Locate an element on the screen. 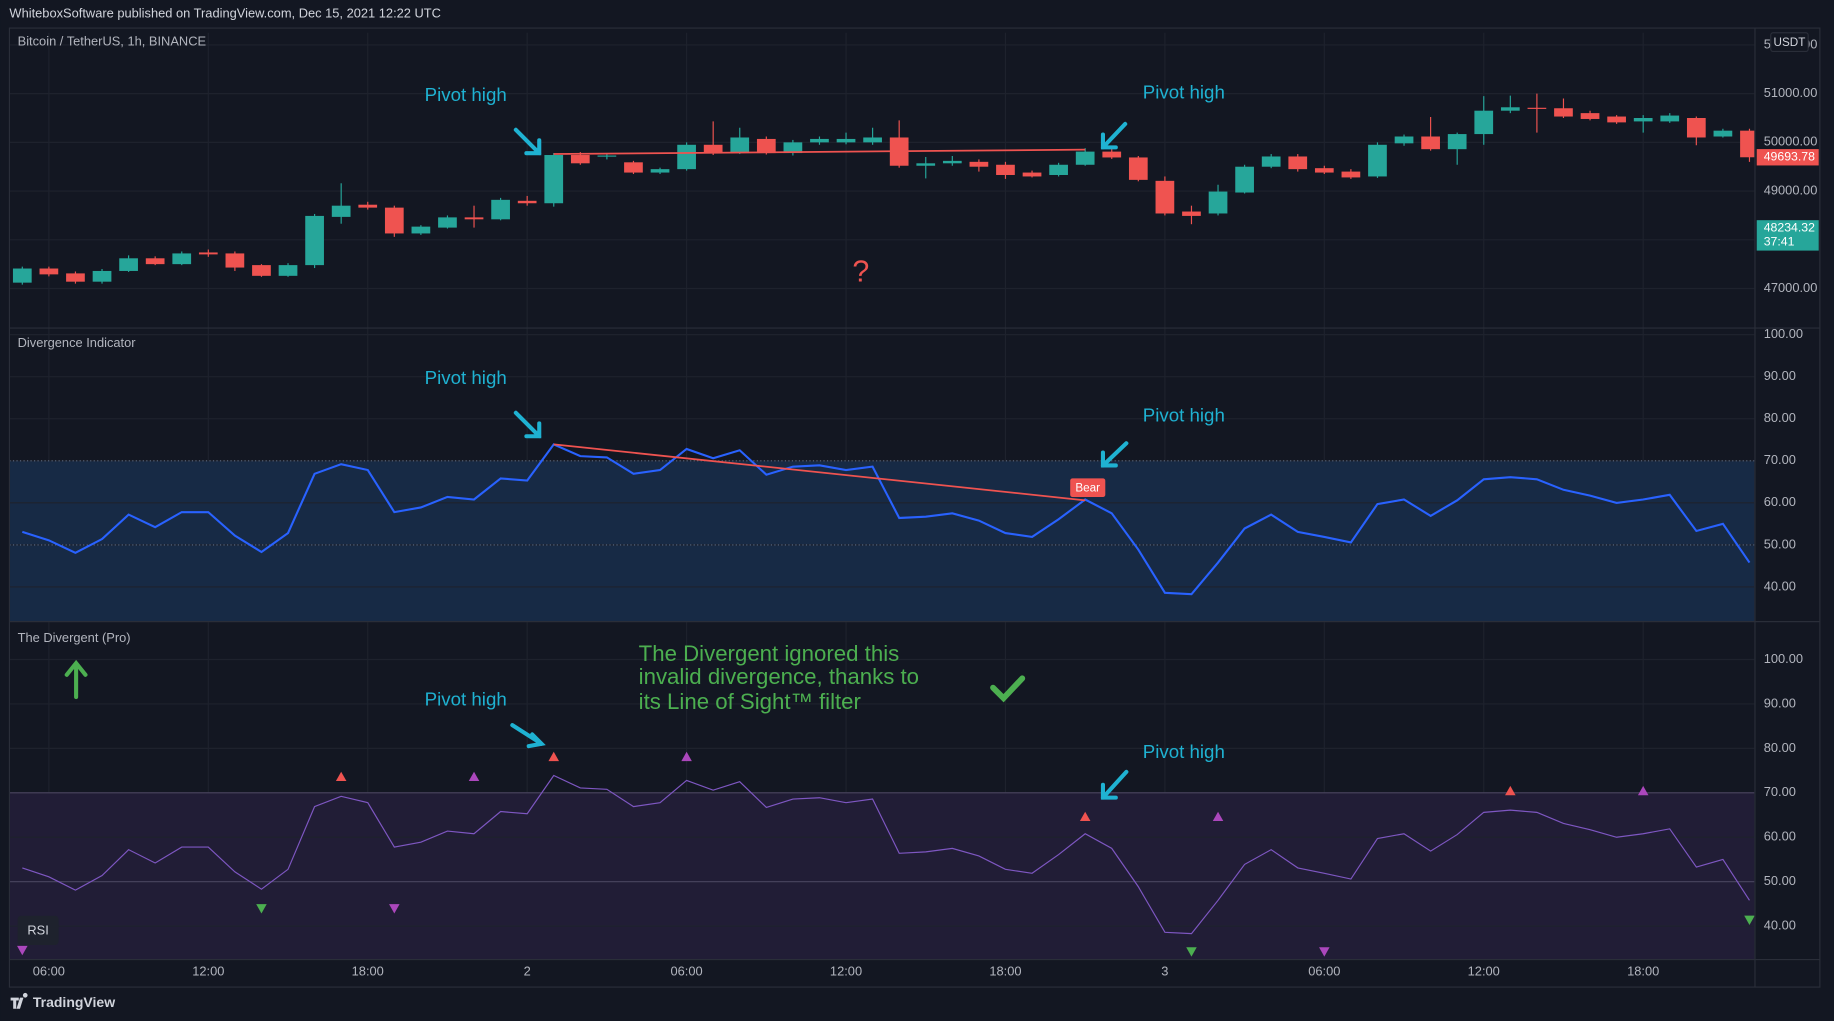  y-tick-label: 47000.00 is located at coordinates (1791, 287).